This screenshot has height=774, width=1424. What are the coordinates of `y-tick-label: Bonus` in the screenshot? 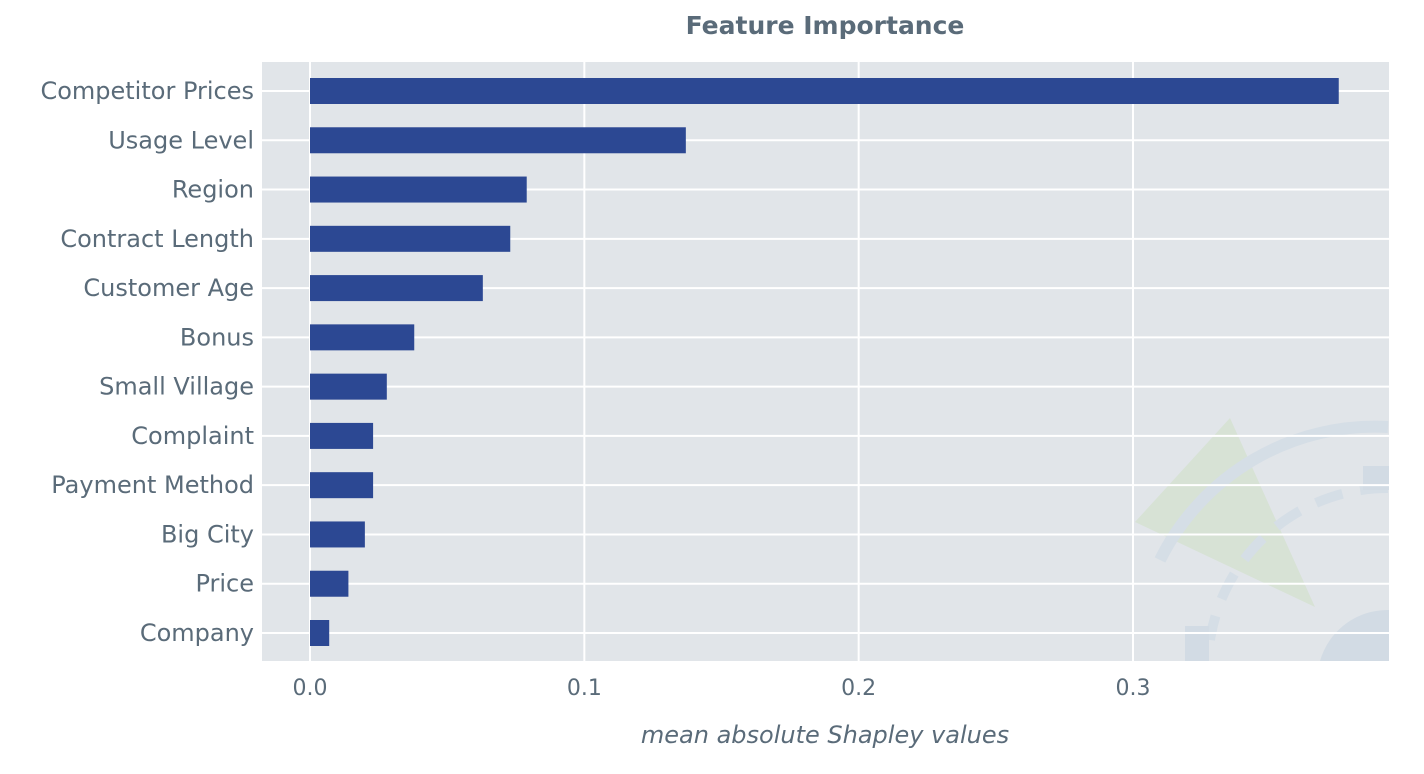 It's located at (217, 337).